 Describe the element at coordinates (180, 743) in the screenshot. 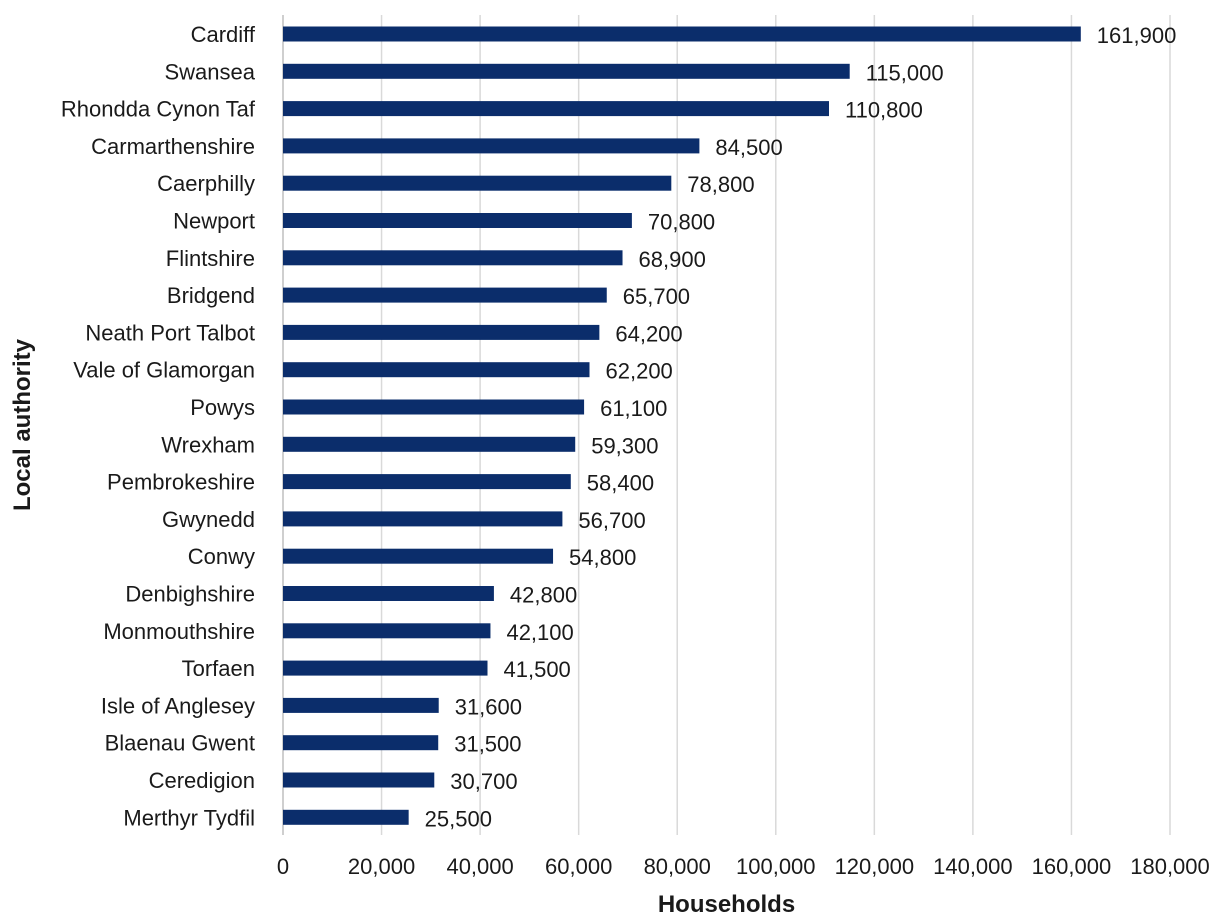

I see `category-label: Blaenau Gwent` at that location.